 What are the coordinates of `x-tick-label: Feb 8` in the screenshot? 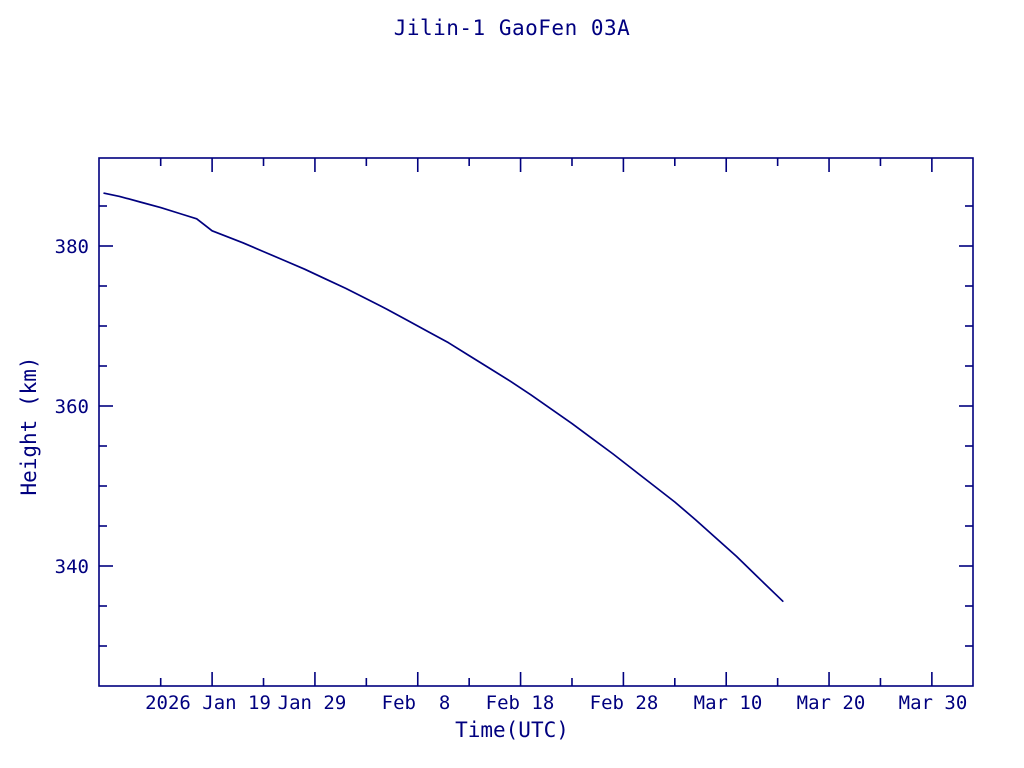 It's located at (416, 703).